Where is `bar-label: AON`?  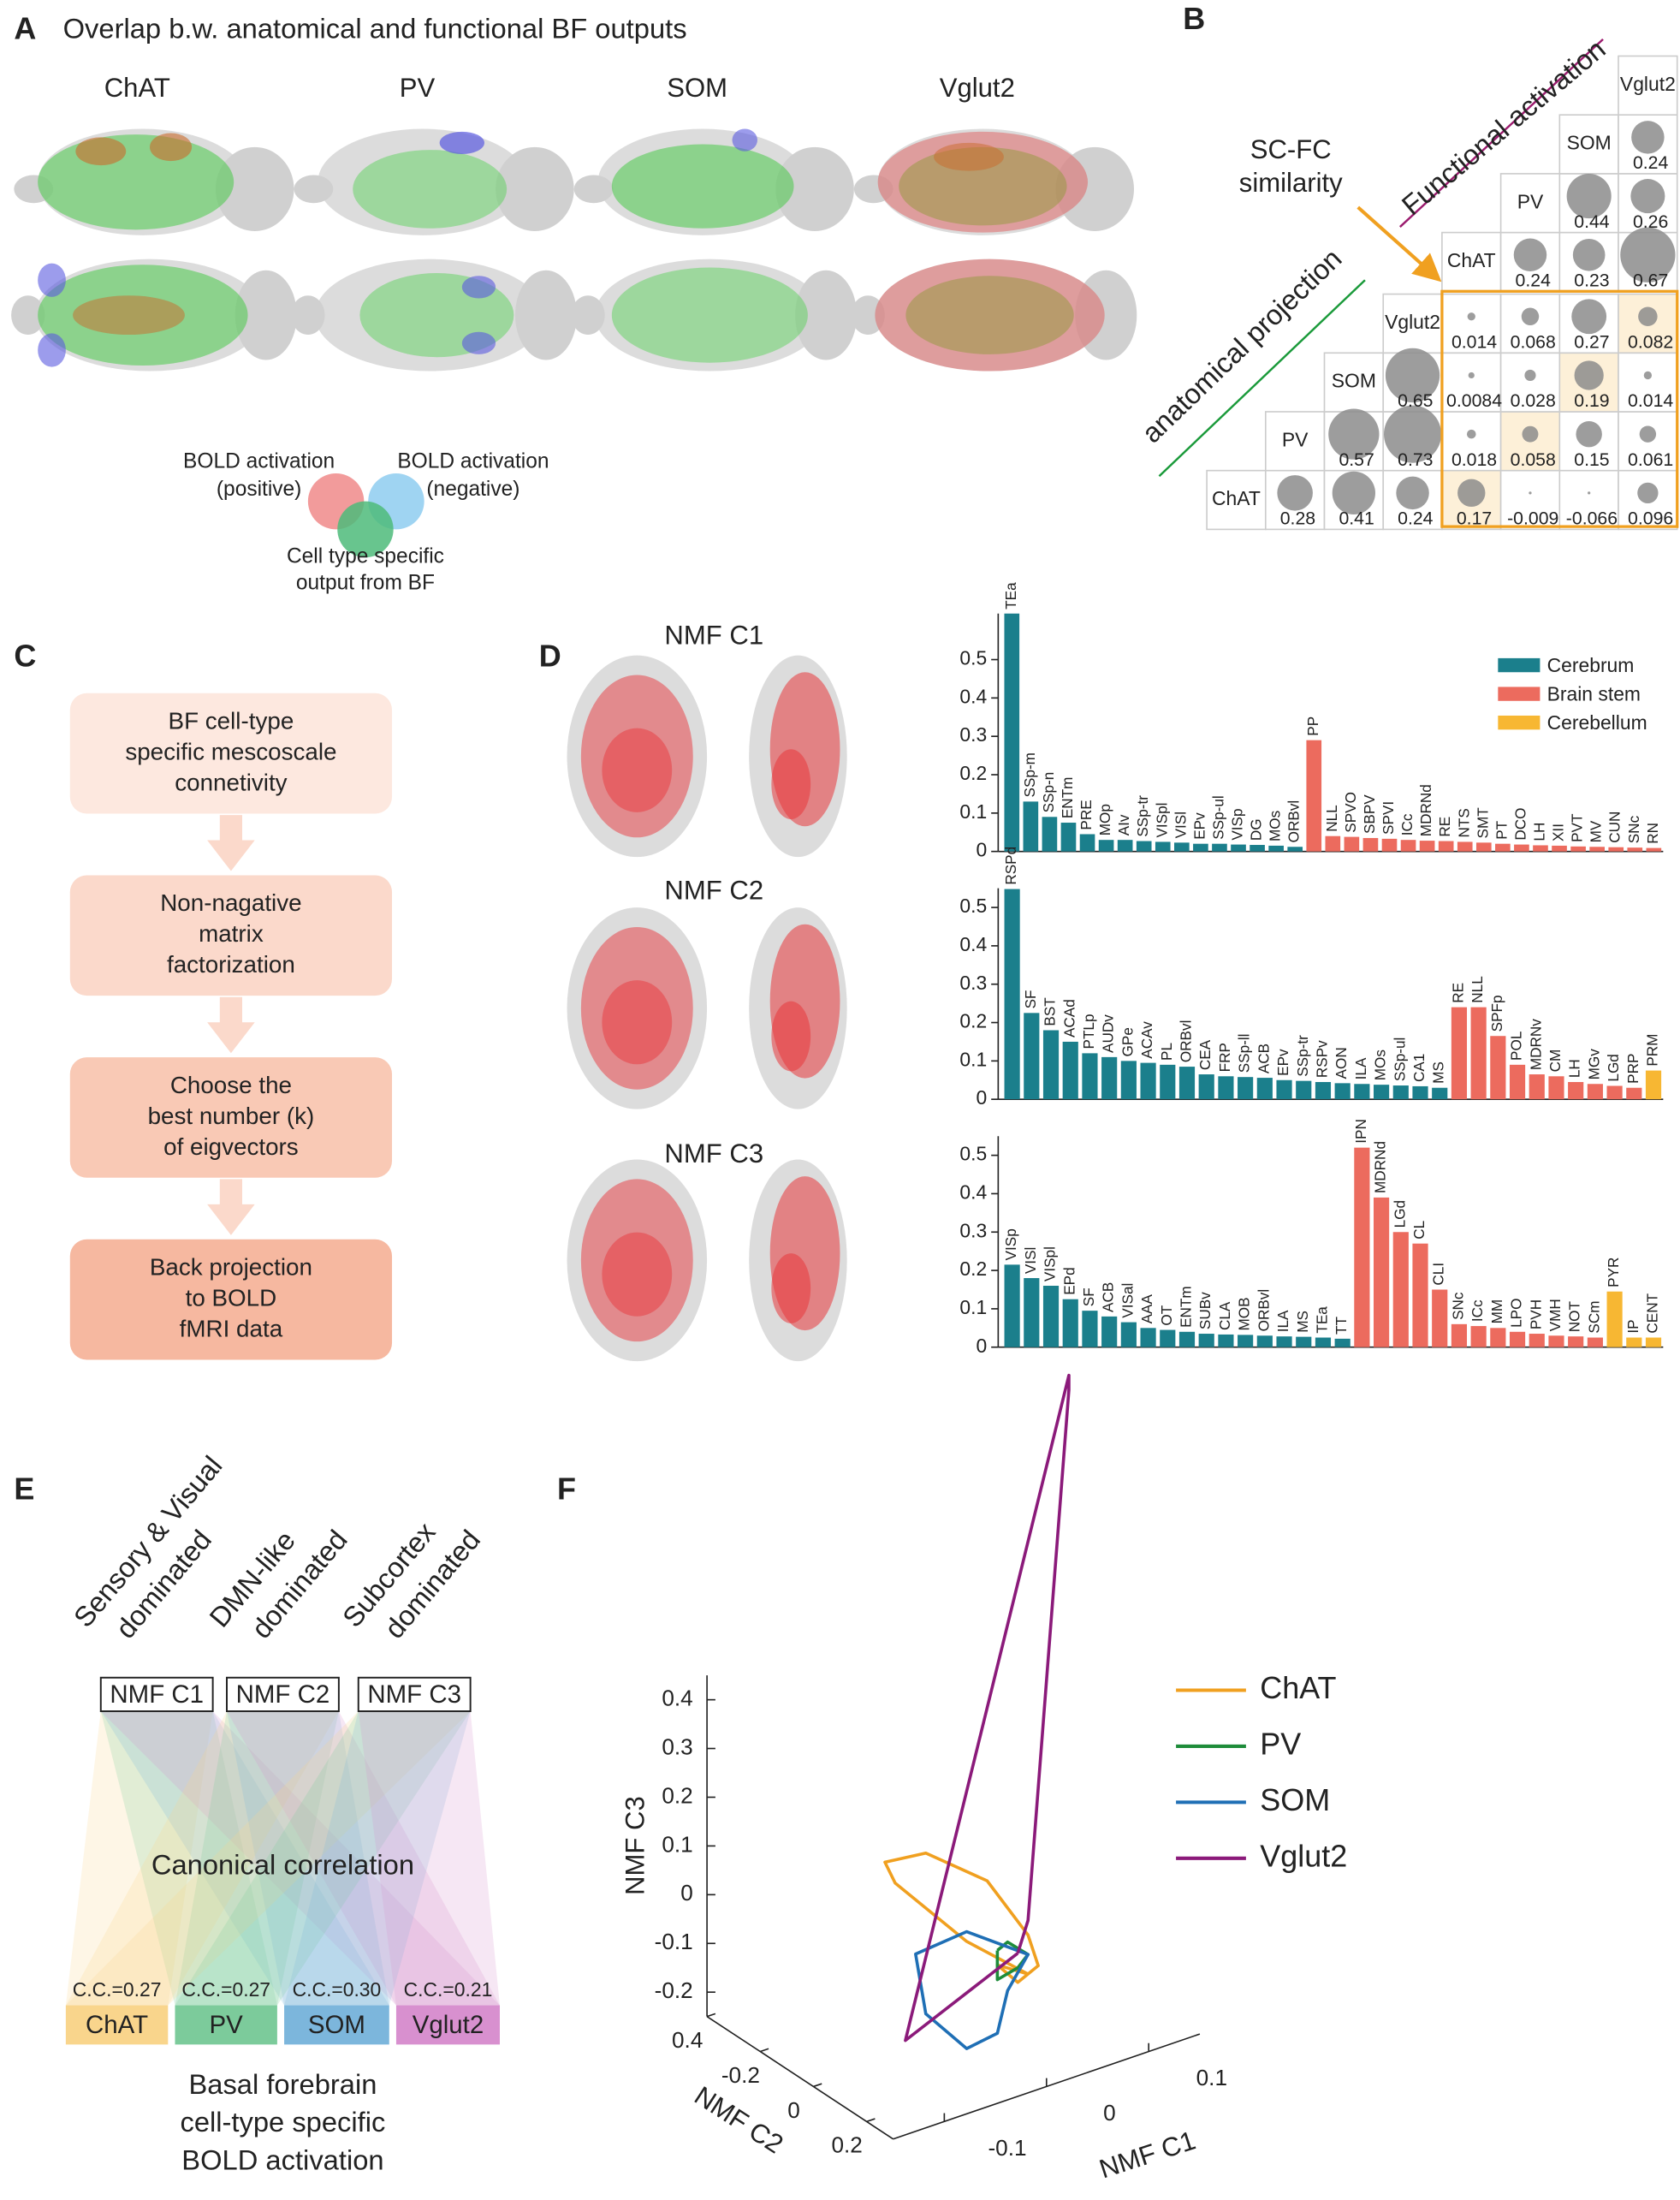 bar-label: AON is located at coordinates (1342, 1063).